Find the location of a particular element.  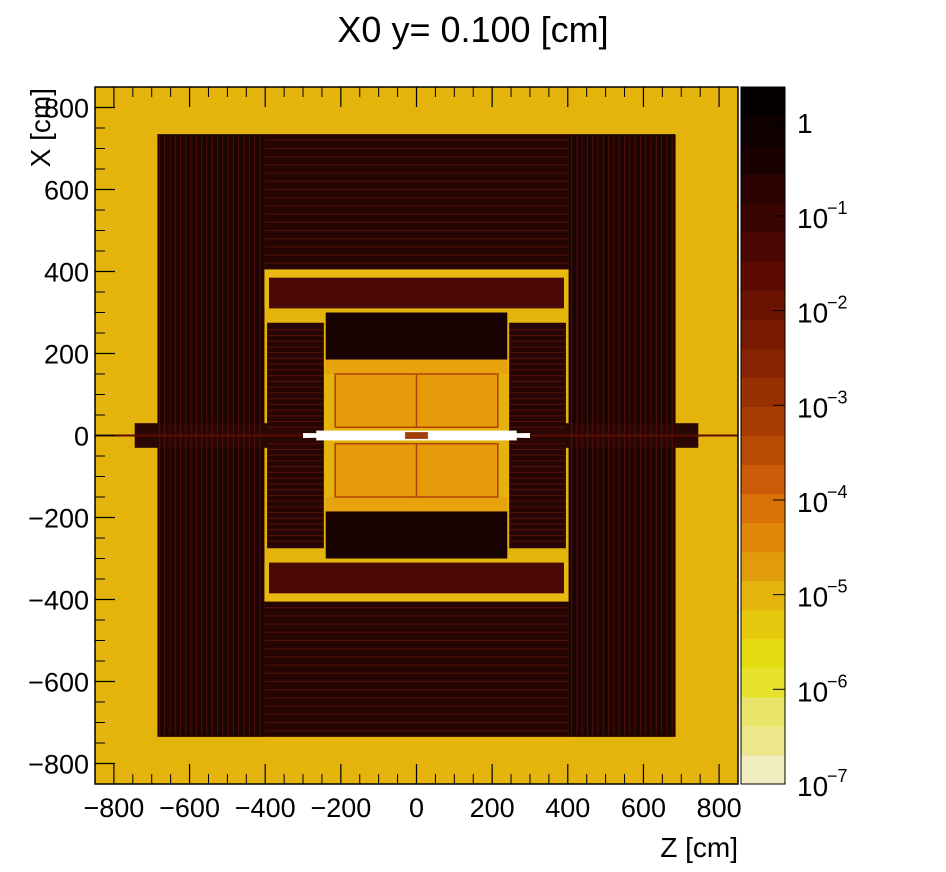

colorbar-label-exponent: −1 is located at coordinates (837, 208).